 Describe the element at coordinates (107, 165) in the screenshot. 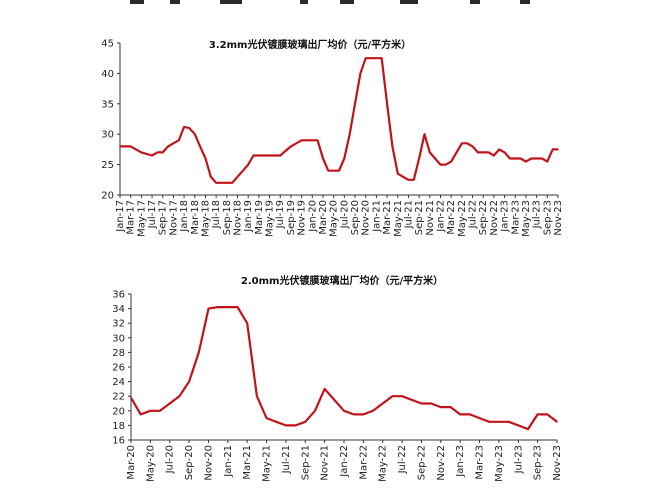

I see `chart-1-y-tick-label: 25` at that location.